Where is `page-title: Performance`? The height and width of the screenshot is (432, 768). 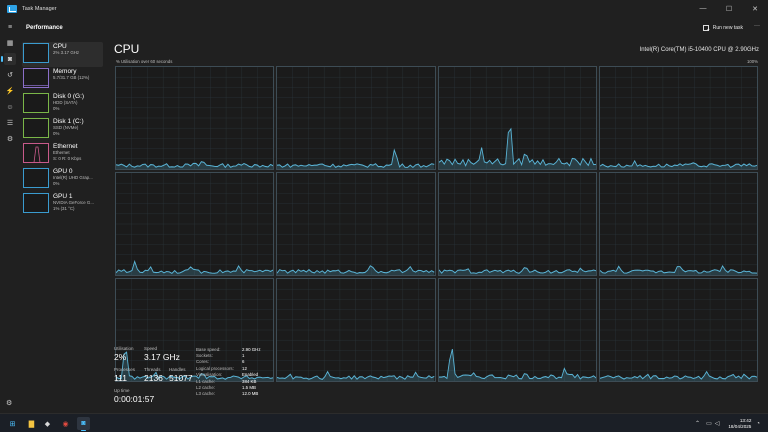 page-title: Performance is located at coordinates (44, 28).